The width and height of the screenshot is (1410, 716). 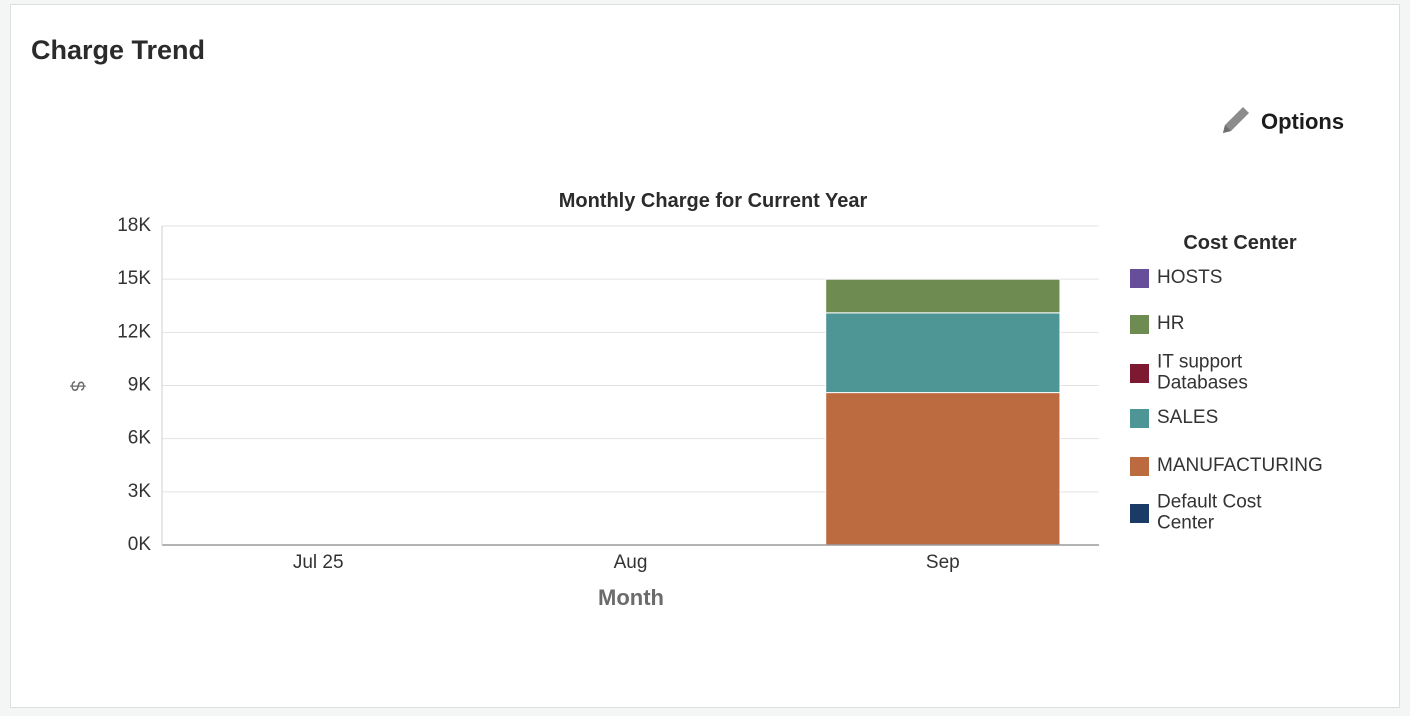 I want to click on x-tick-label: Jul 25, so click(x=318, y=562).